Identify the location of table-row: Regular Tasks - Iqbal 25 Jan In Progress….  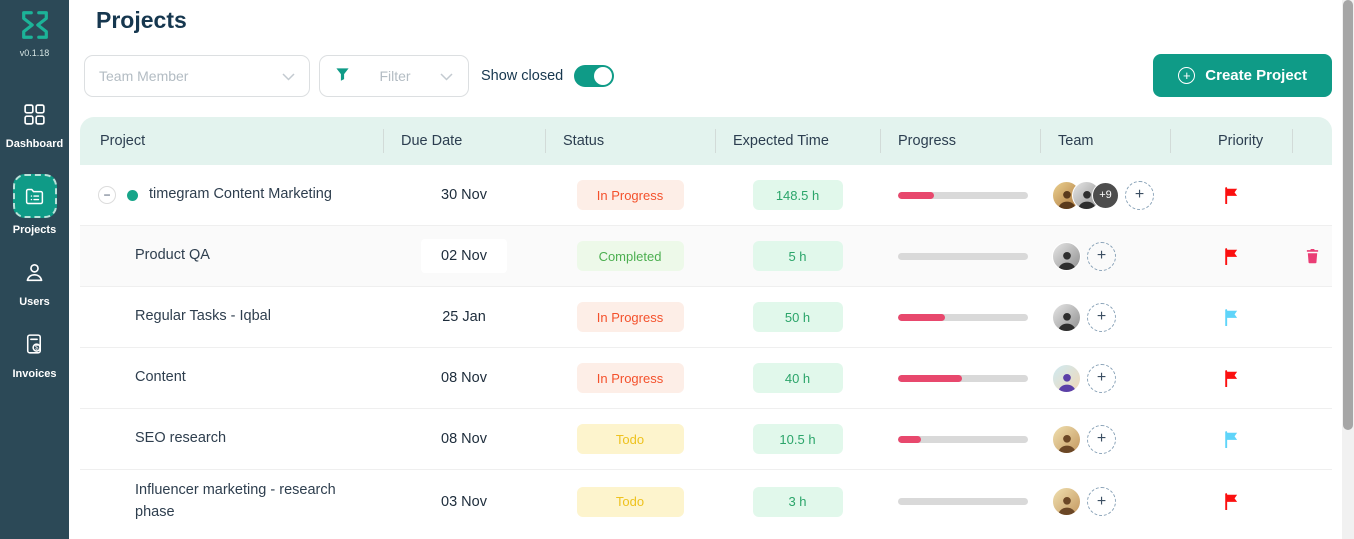
(706, 317).